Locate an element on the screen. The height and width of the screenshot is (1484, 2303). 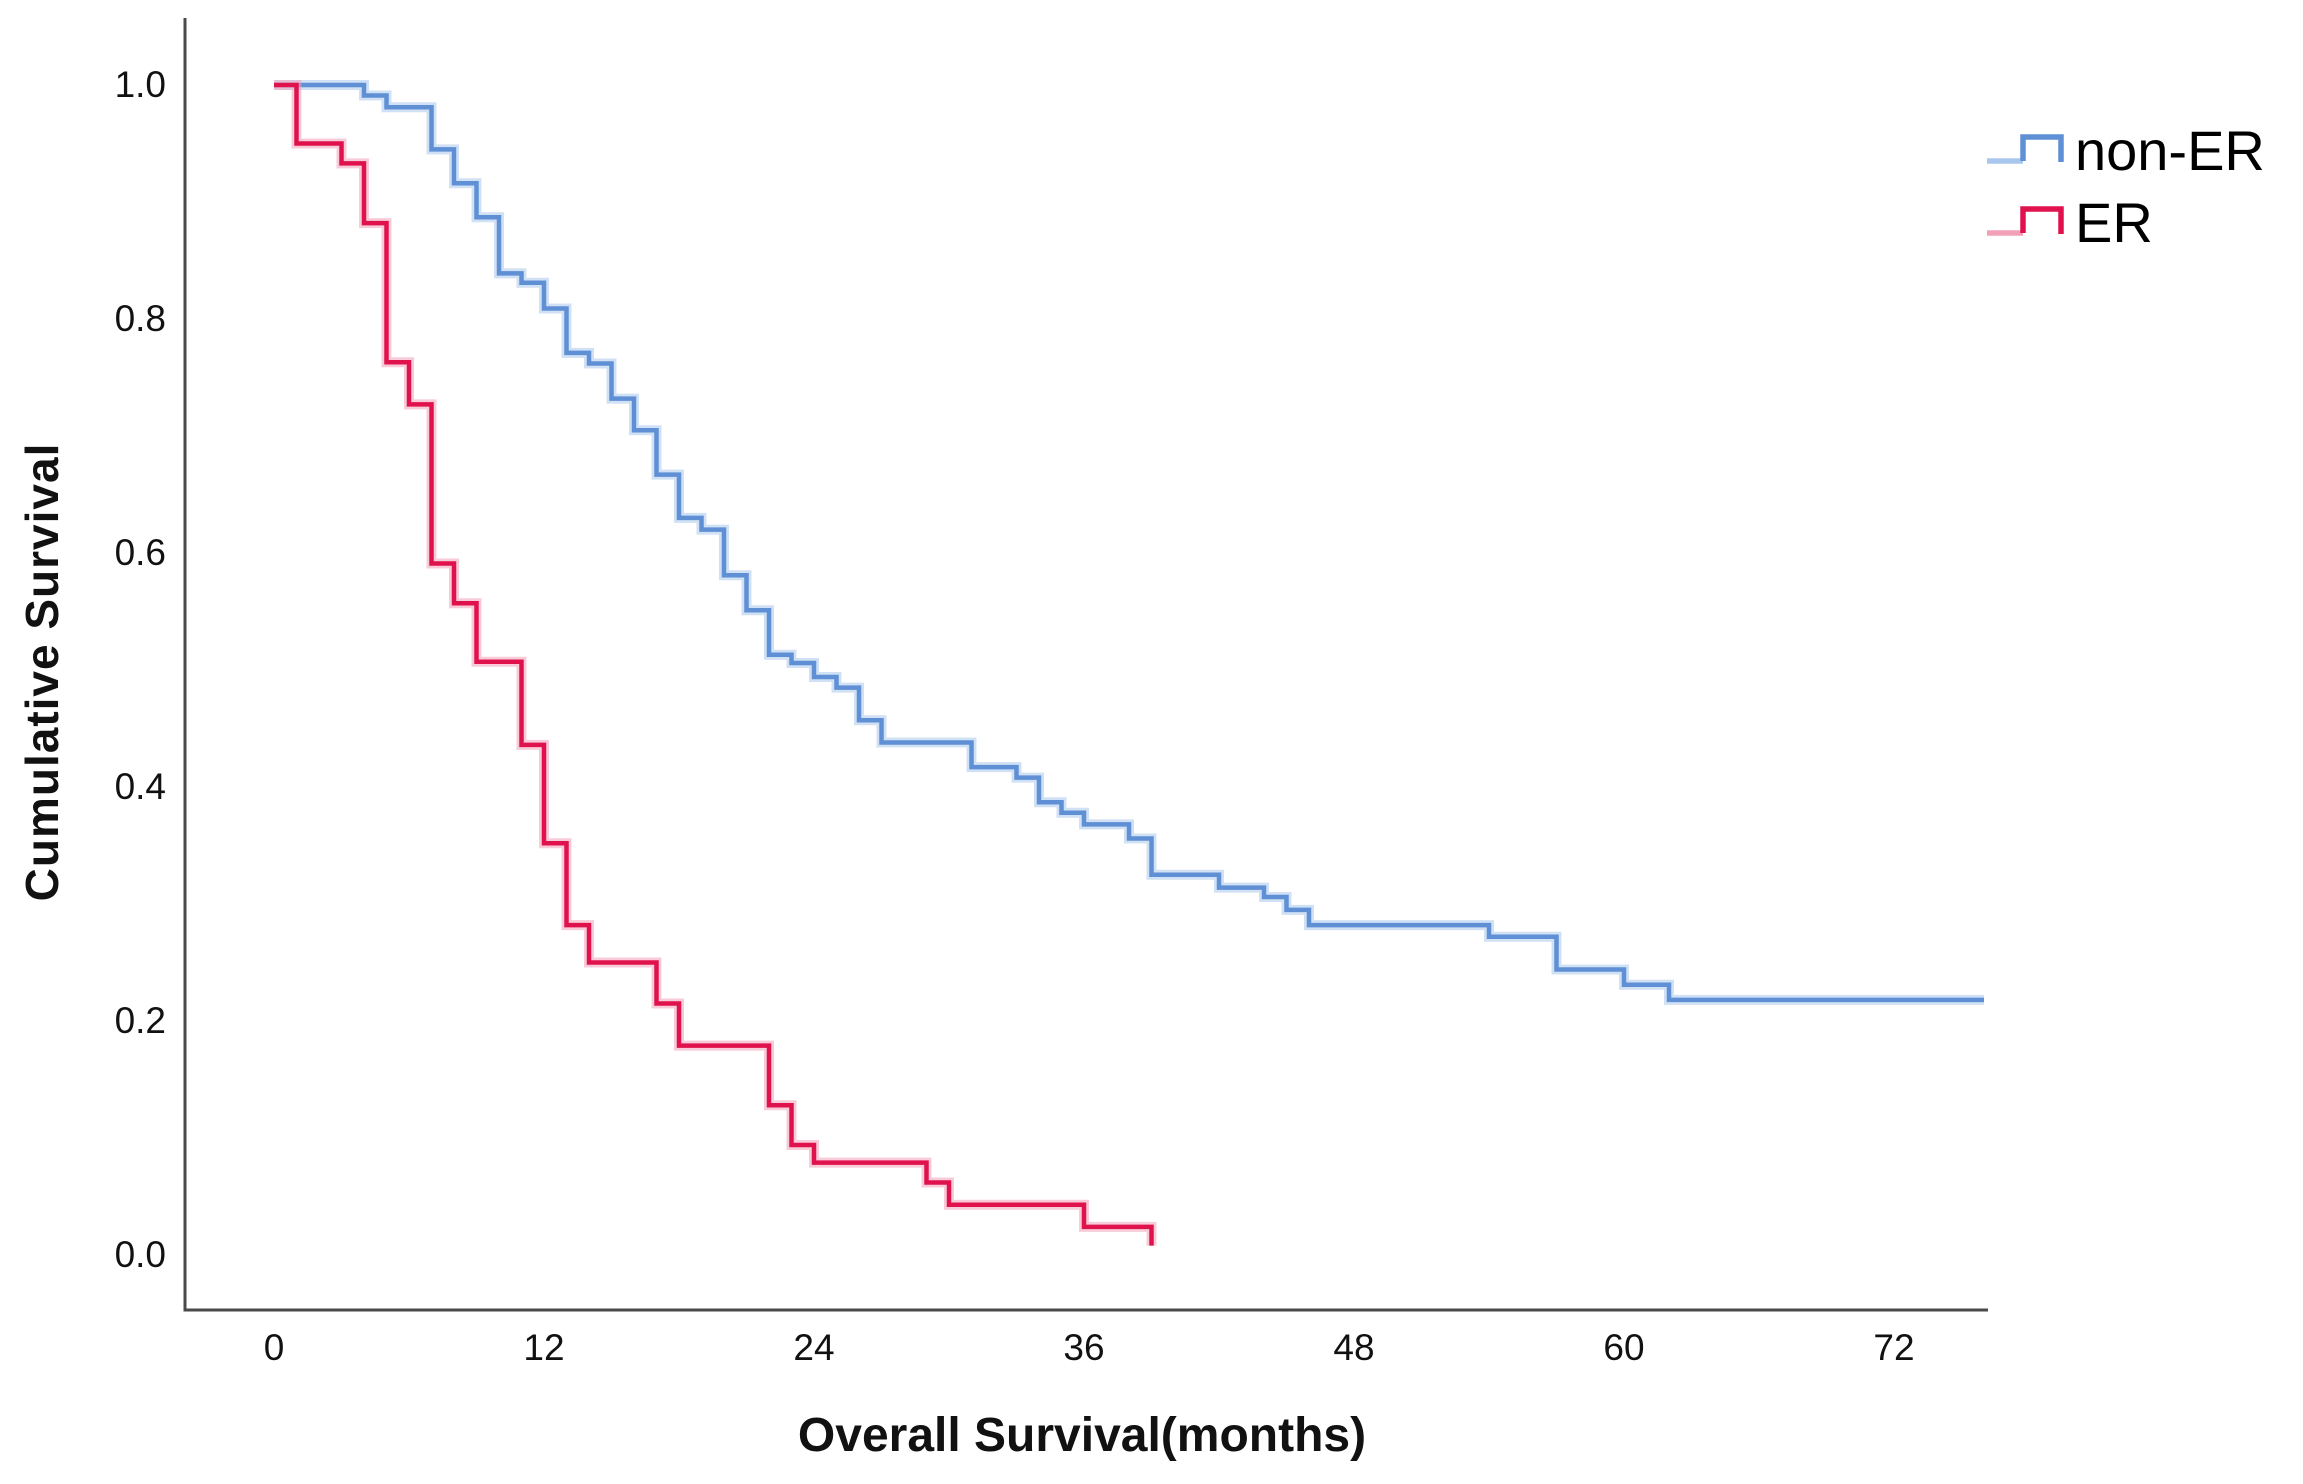
y-tick-label: 0.0 is located at coordinates (140, 1254).